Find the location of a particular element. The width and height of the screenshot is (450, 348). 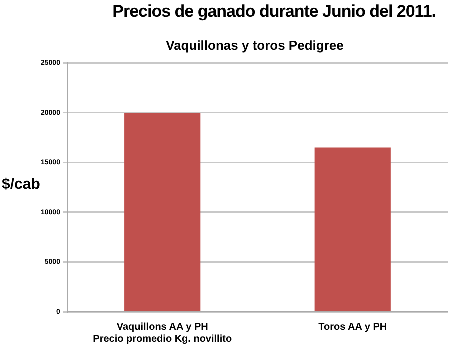

y-axis-title: $/cab is located at coordinates (21, 184).